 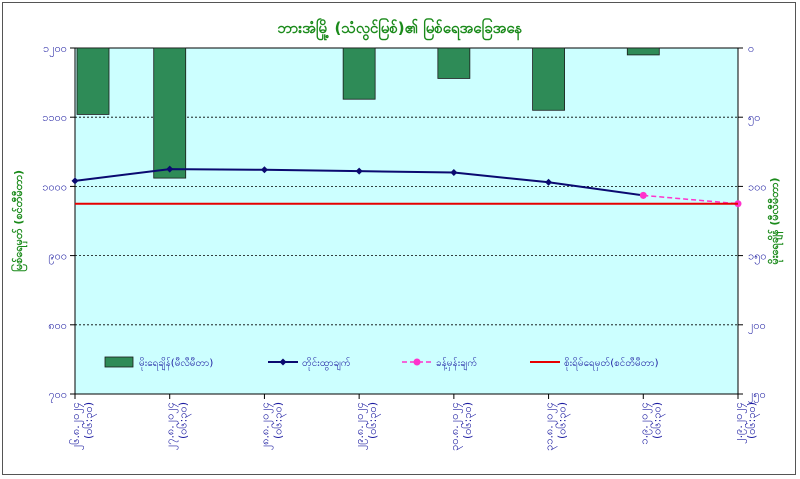 I want to click on legend-label-1: တိုင်းထွာချက်, so click(x=326, y=363).